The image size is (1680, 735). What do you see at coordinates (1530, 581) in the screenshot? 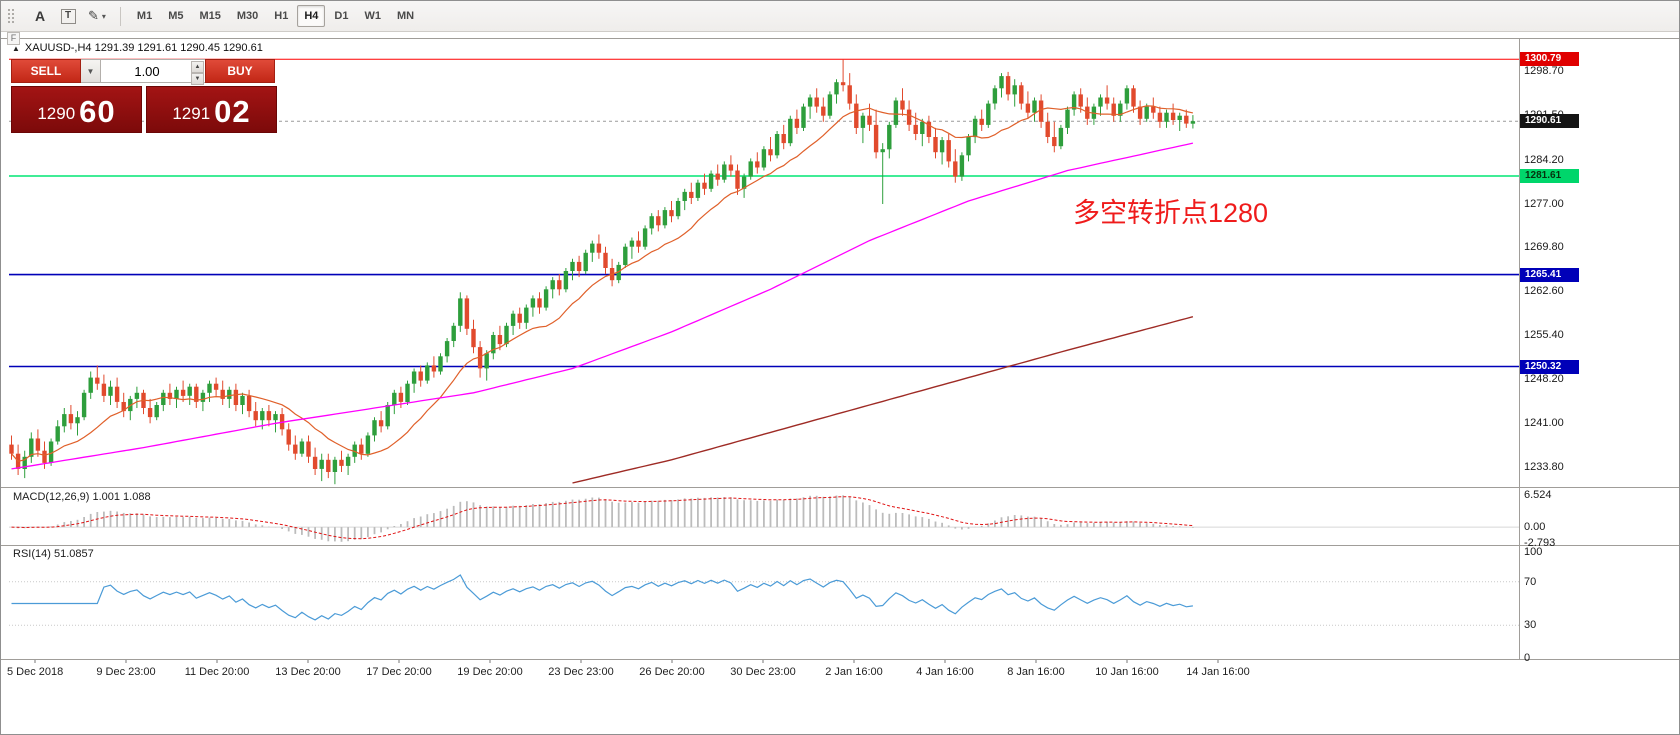
I see `rsi-axis-label: 70` at bounding box center [1530, 581].